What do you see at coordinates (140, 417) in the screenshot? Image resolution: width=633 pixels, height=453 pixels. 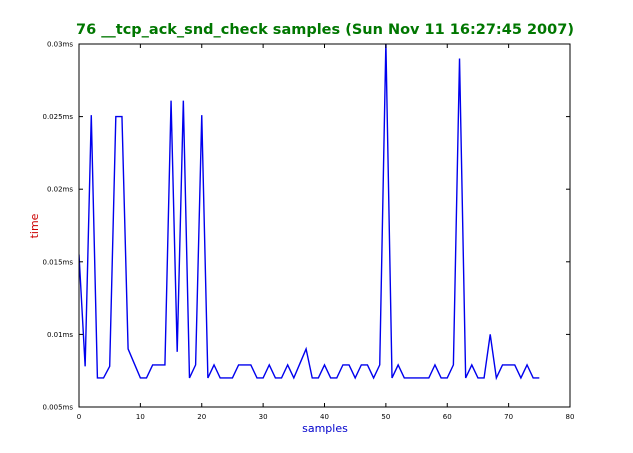 I see `x-tick-label: 10` at bounding box center [140, 417].